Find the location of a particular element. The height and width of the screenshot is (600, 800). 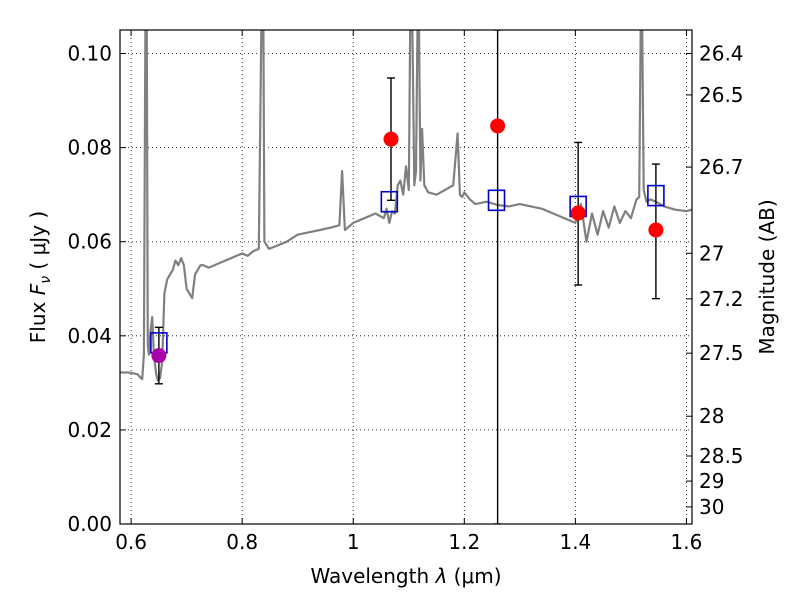

mag-tick-label: 26.7 is located at coordinates (721, 167).